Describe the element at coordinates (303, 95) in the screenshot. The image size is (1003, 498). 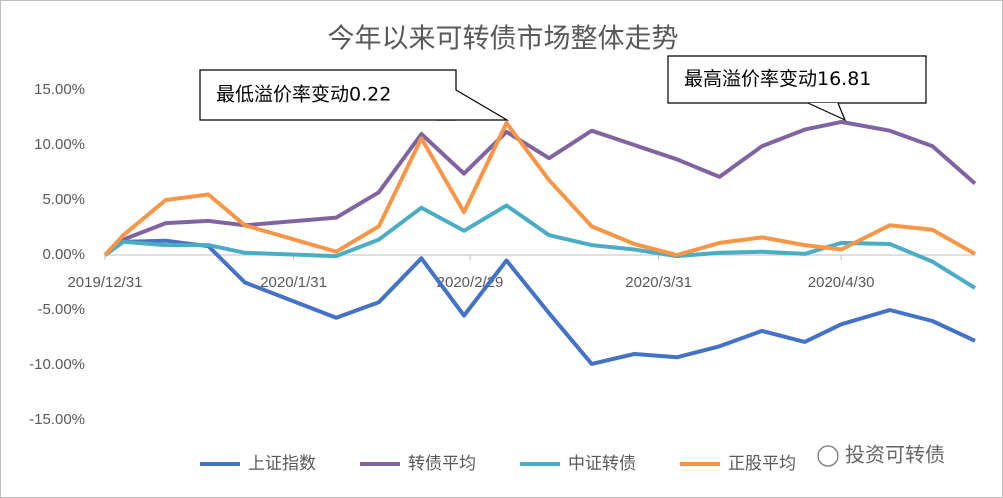
I see `annotation: 最低溢价率变动0.22` at that location.